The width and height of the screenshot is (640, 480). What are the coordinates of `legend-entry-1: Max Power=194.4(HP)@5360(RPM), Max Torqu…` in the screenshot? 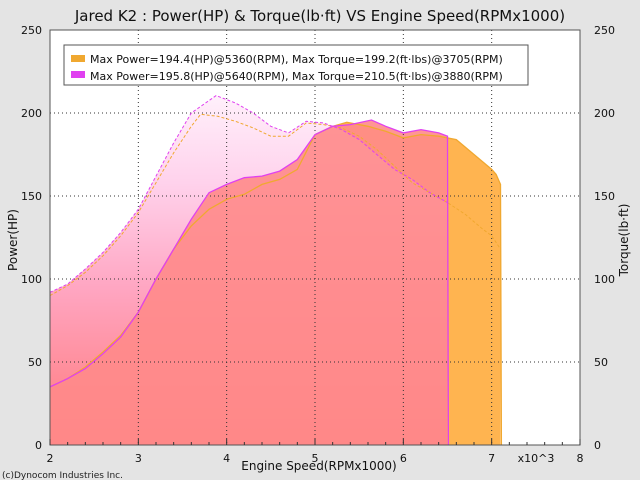 It's located at (296, 59).